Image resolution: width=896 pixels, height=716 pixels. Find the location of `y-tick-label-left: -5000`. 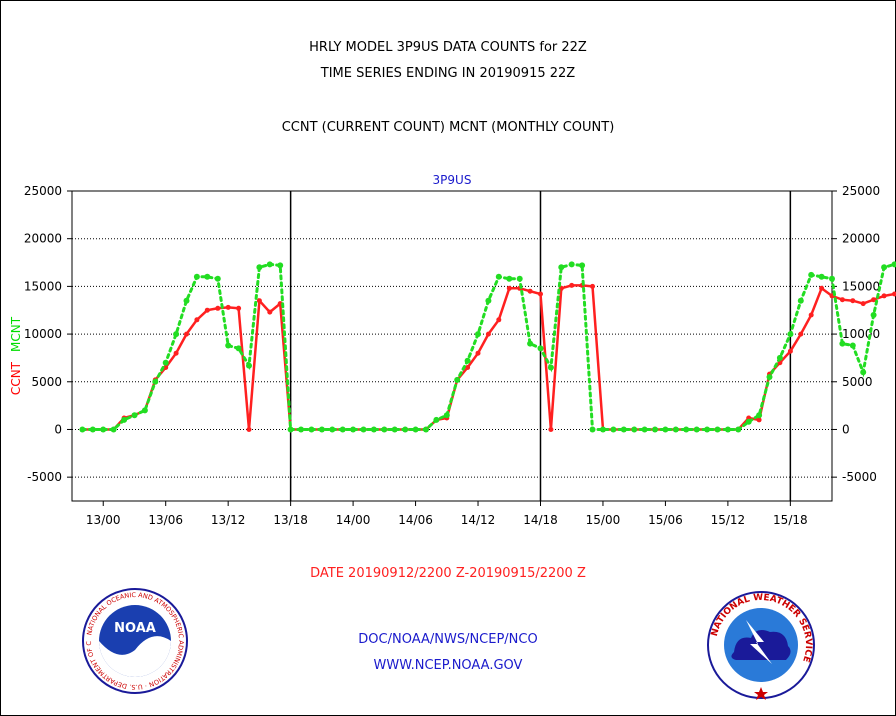

y-tick-label-left: -5000 is located at coordinates (44, 477).